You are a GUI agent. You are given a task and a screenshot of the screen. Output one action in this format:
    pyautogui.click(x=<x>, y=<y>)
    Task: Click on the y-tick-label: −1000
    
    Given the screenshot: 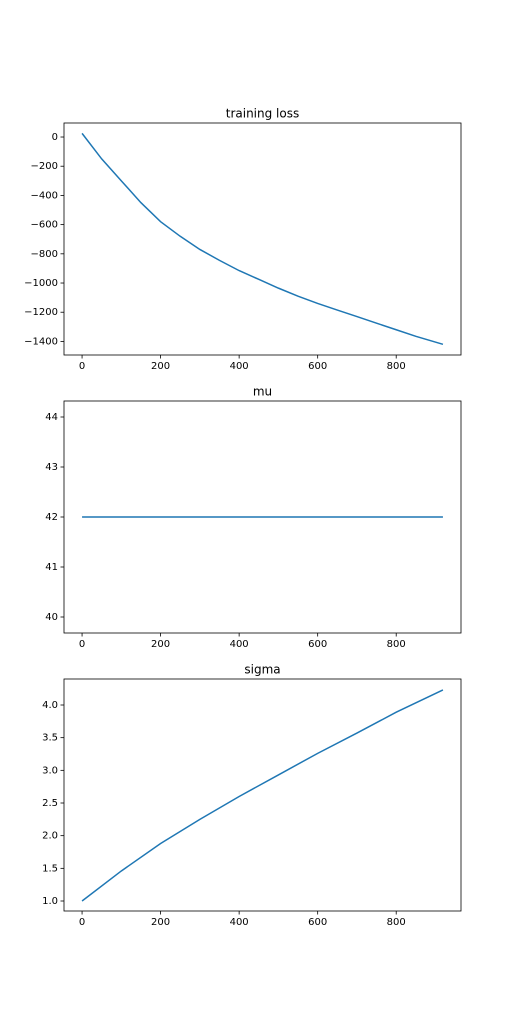 What is the action you would take?
    pyautogui.click(x=41, y=283)
    